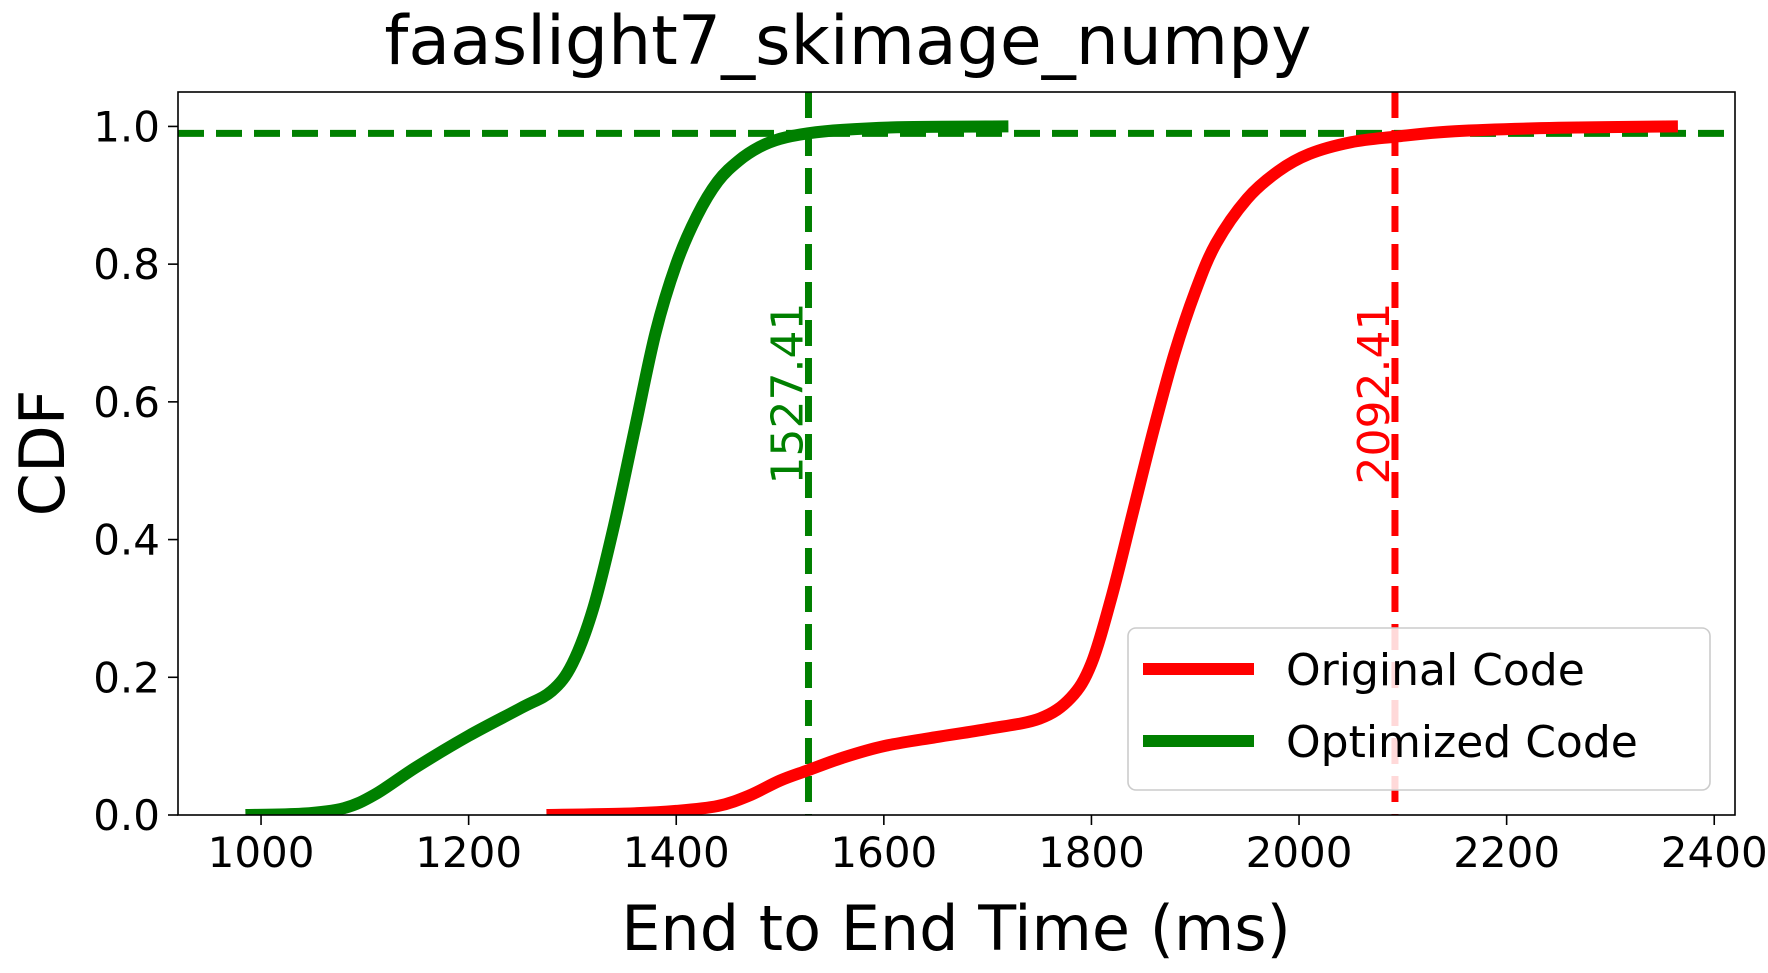 The height and width of the screenshot is (973, 1768). Describe the element at coordinates (1091, 852) in the screenshot. I see `x-tick-label: 1800` at that location.